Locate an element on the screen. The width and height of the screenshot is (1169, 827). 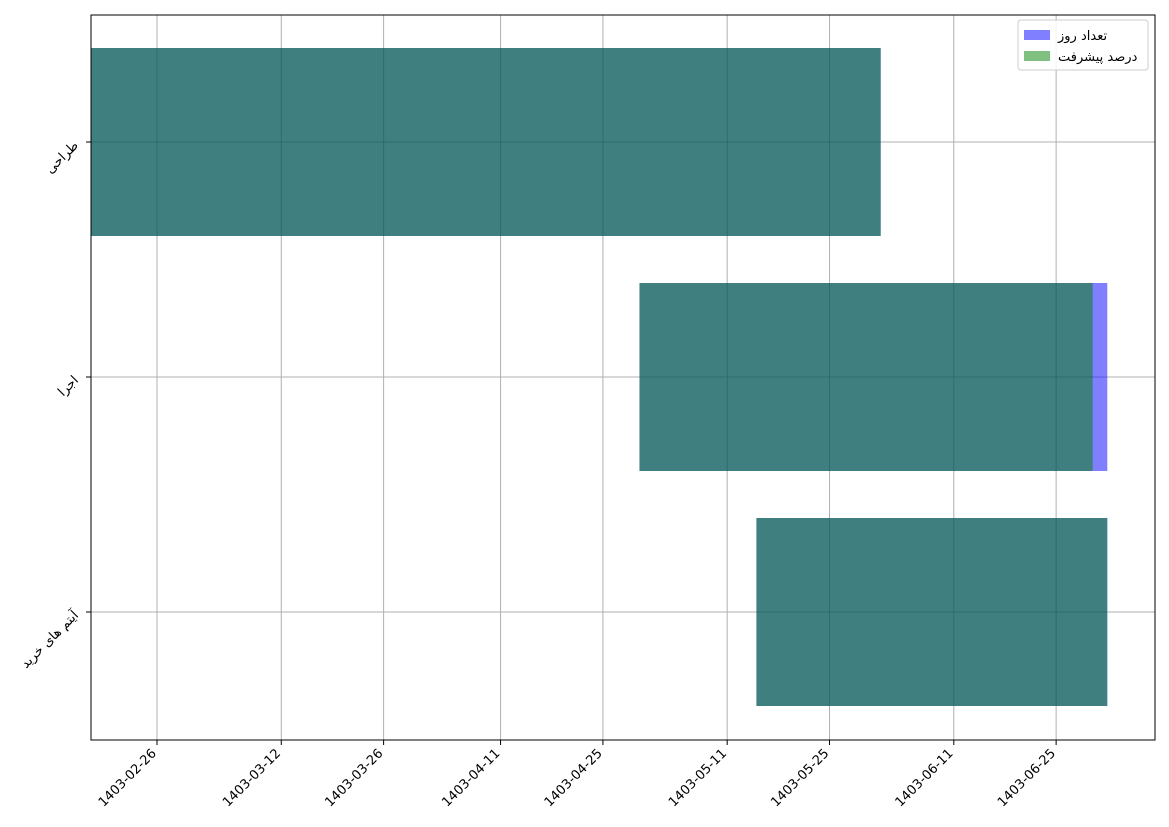
legend-box is located at coordinates (1083, 45).